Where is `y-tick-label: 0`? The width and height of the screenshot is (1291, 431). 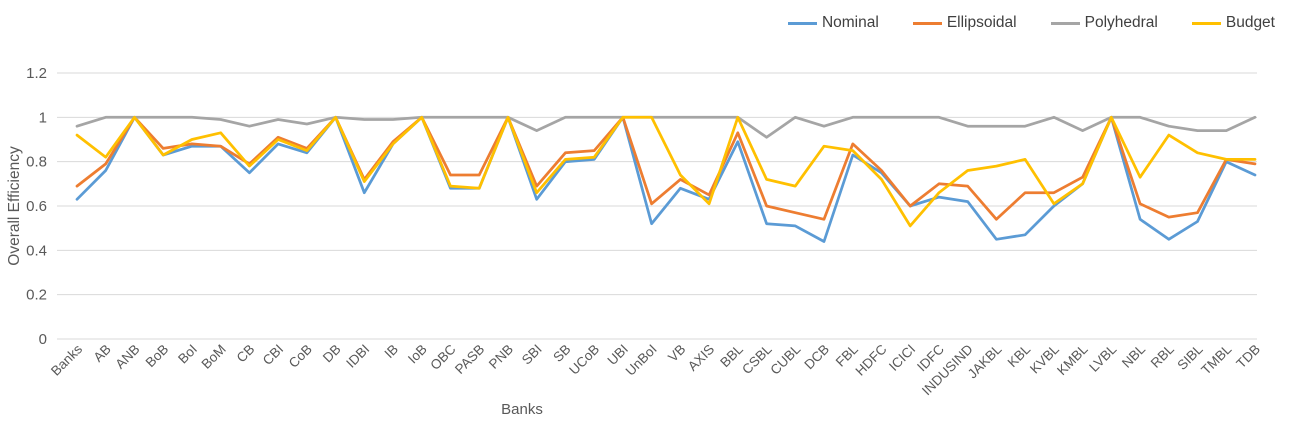
y-tick-label: 0 is located at coordinates (43, 339).